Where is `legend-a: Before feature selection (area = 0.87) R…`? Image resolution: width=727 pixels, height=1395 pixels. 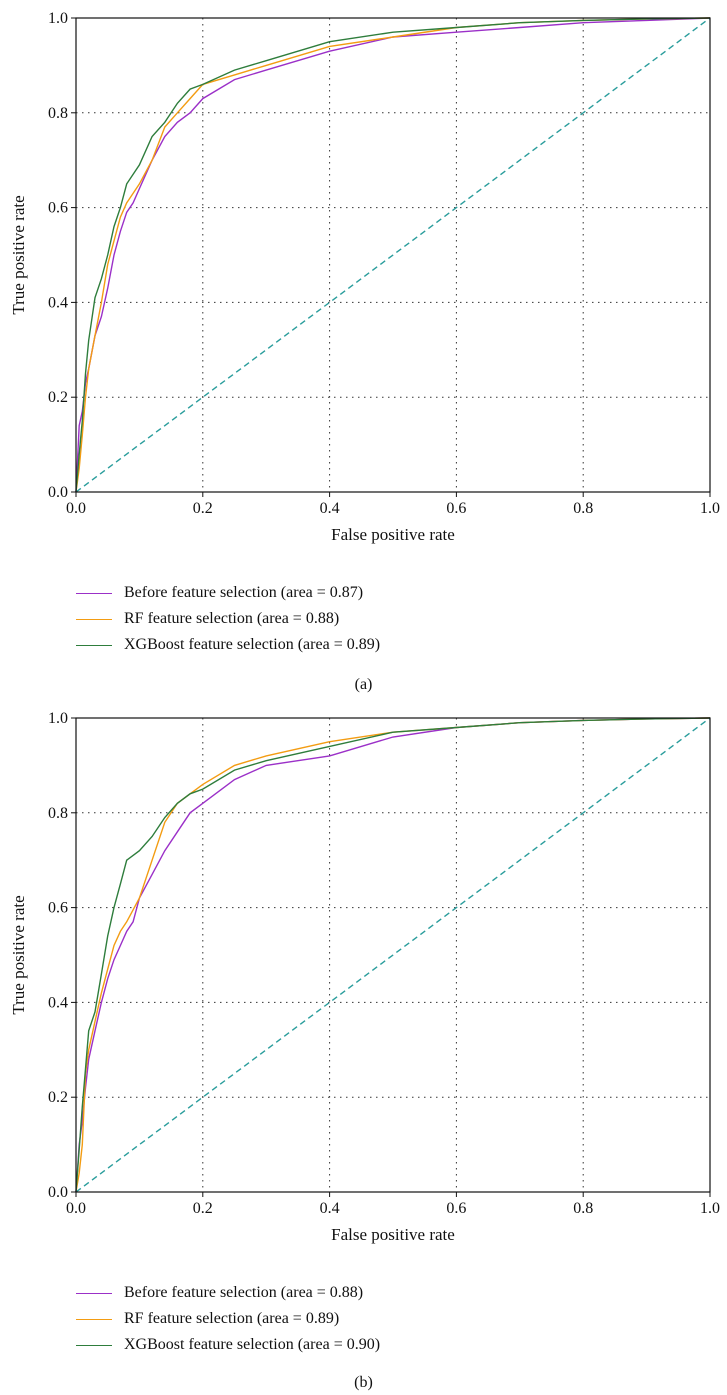 legend-a: Before feature selection (area = 0.87) R… is located at coordinates (228, 619).